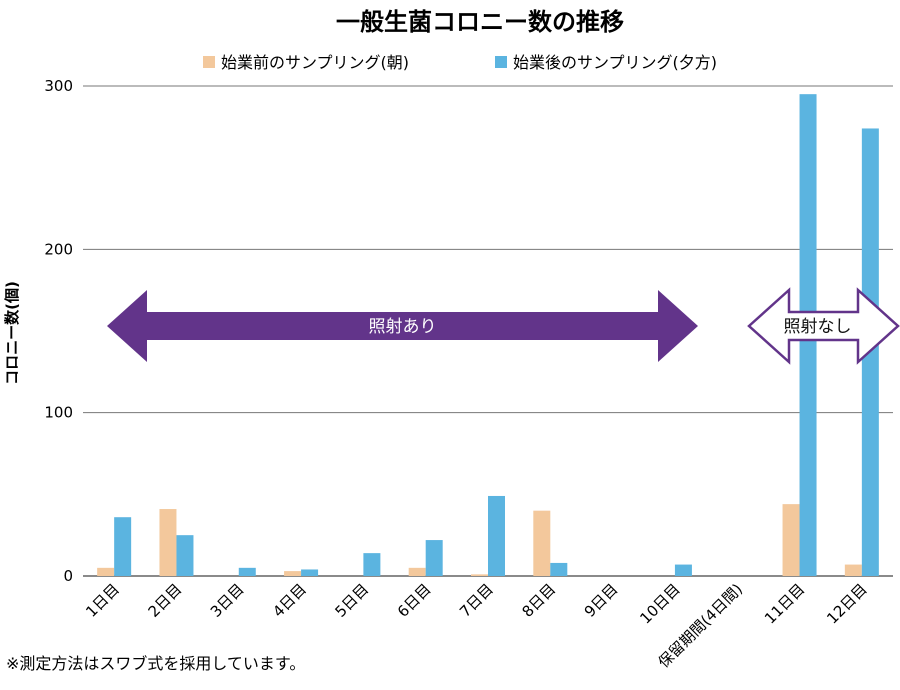 The image size is (900, 690). I want to click on legend: 始業前のサンプリング(朝) 始業後のサンプリング(夕方), so click(460, 62).